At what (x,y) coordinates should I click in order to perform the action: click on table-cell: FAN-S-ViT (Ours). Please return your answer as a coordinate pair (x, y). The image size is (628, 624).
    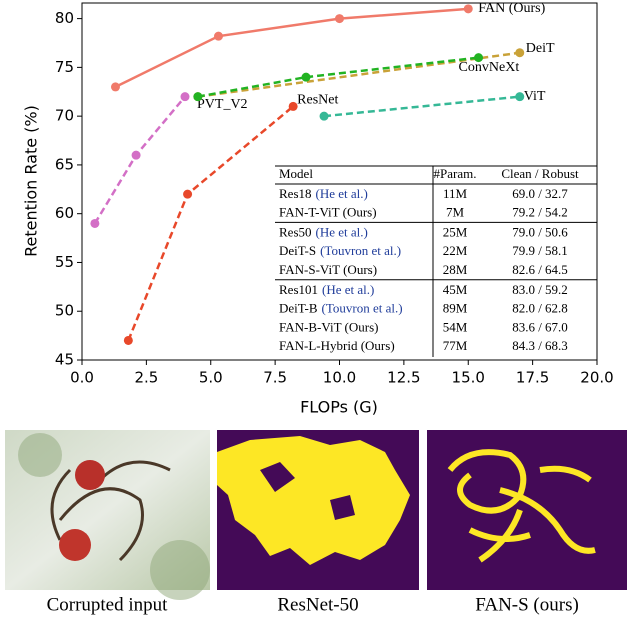
    Looking at the image, I should click on (328, 269).